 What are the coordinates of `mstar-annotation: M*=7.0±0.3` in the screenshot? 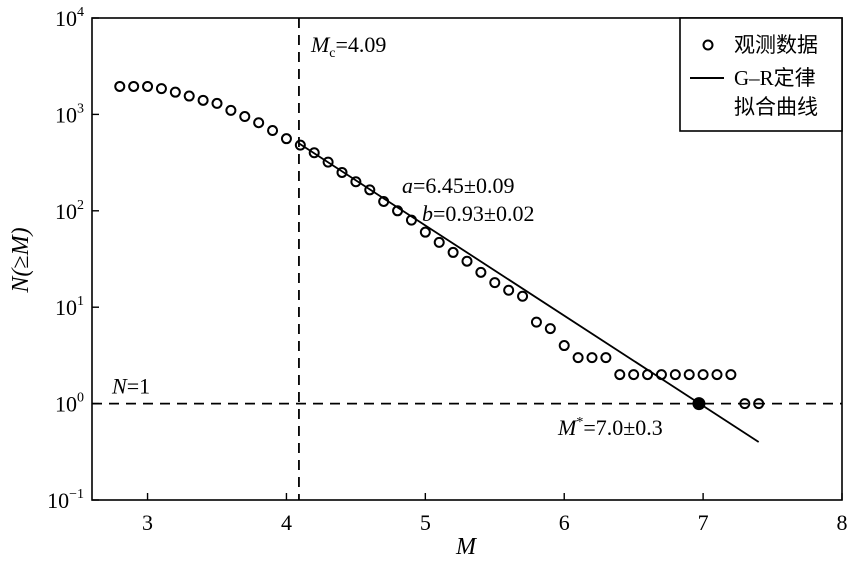 It's located at (610, 427).